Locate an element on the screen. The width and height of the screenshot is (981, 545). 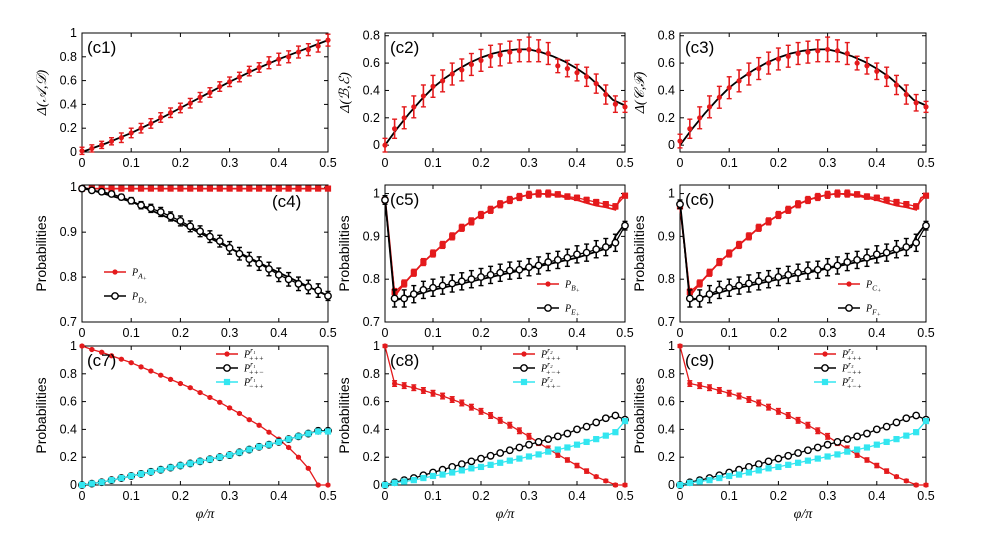
legend-label: PC+ is located at coordinates (873, 287).